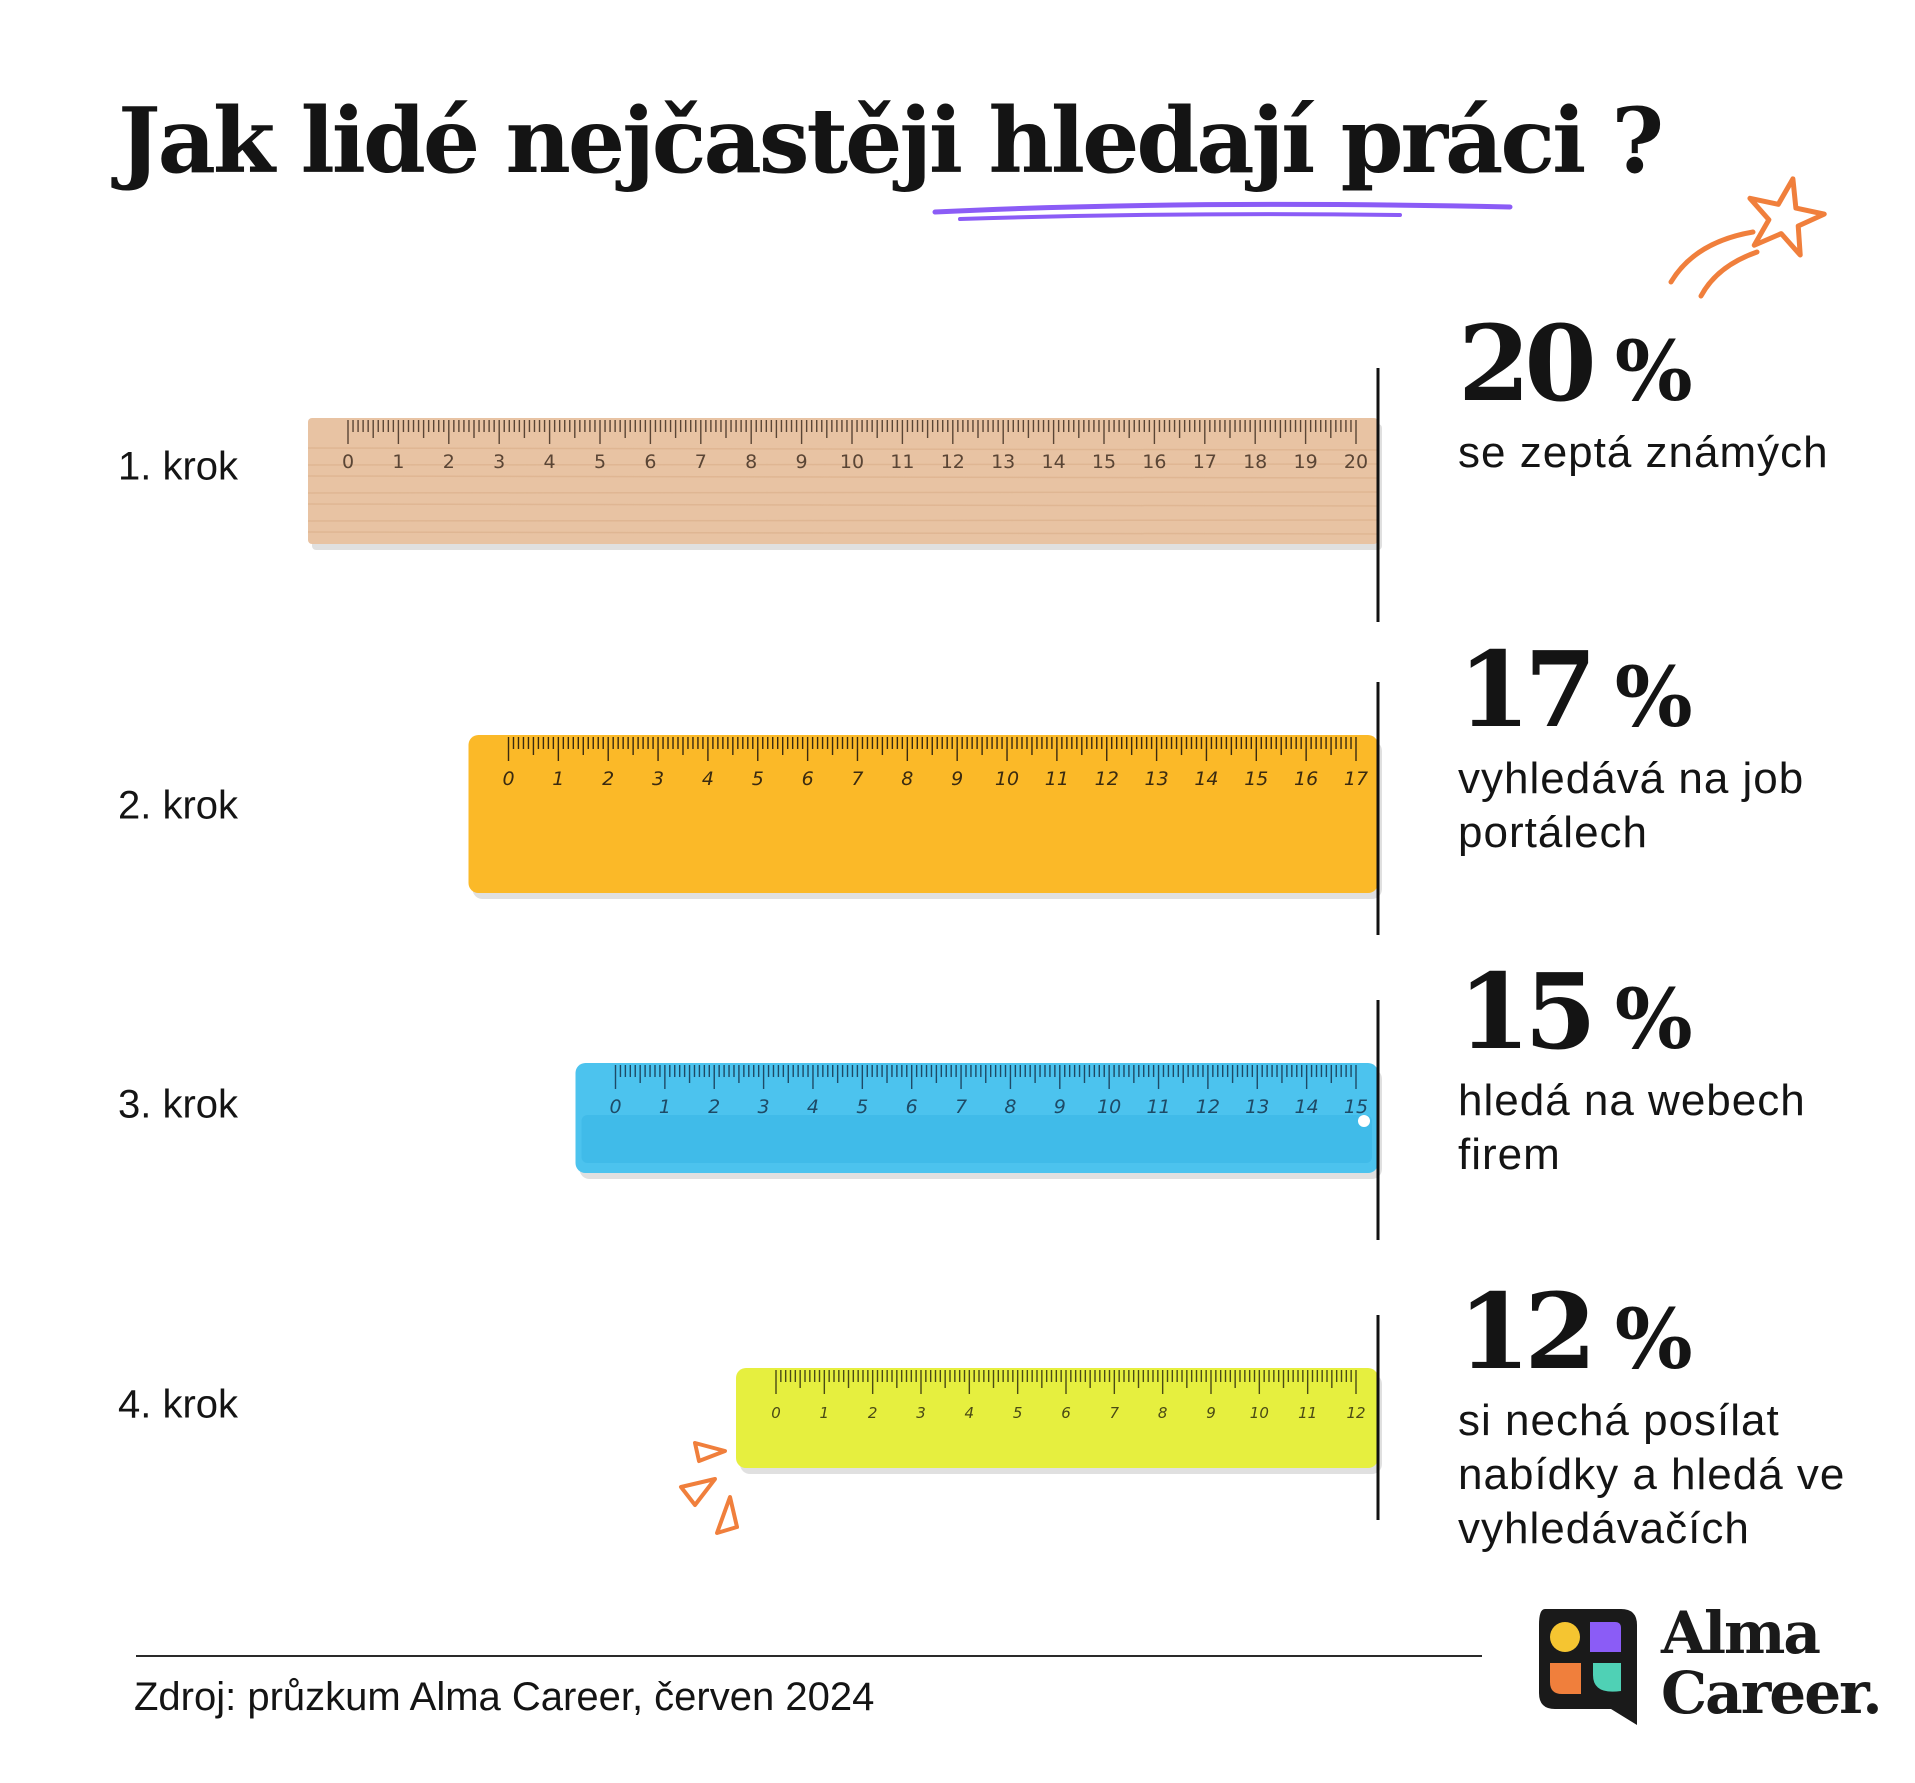 Image resolution: width=1915 pixels, height=1783 pixels. I want to click on ruler-4-tick-label-12: 12, so click(1355, 1413).